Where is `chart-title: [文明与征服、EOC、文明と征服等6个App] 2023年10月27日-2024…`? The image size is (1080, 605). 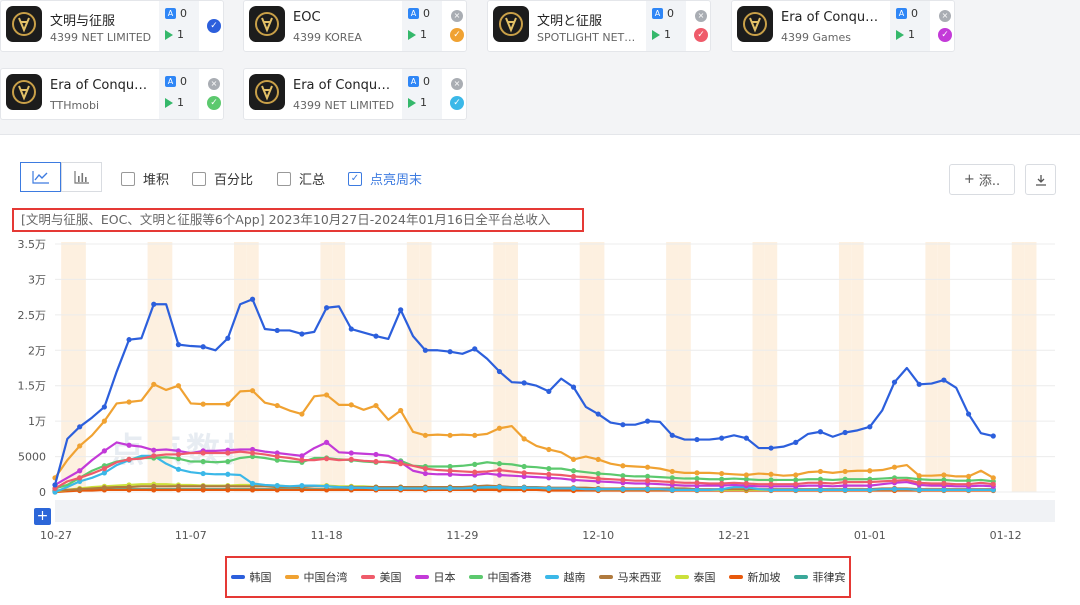
chart-title: [文明与征服、EOC、文明と征服等6个App] 2023年10月27日-2024… is located at coordinates (298, 220).